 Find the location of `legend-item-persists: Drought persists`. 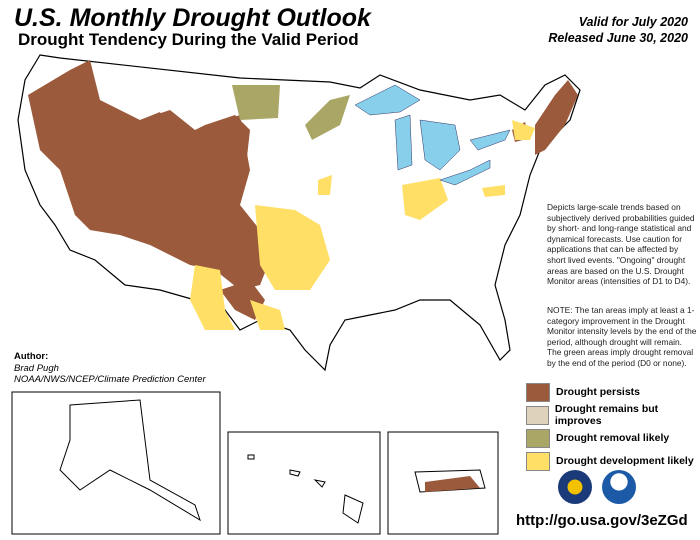

legend-item-persists: Drought persists is located at coordinates (613, 392).